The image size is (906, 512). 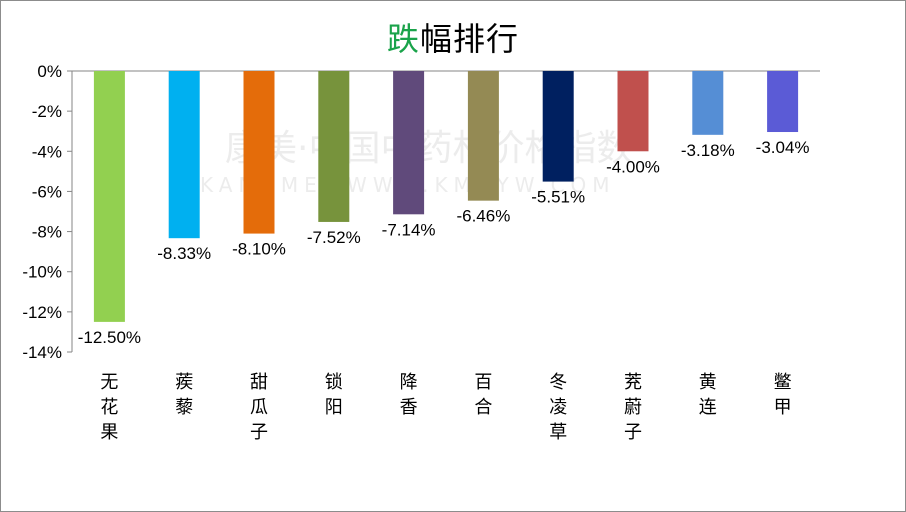 What do you see at coordinates (483, 216) in the screenshot?
I see `bar-value-label: -6.46%` at bounding box center [483, 216].